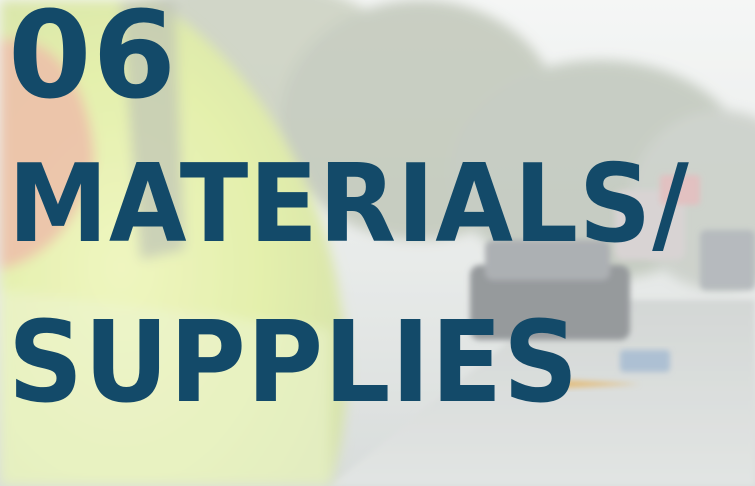 The height and width of the screenshot is (486, 755). Describe the element at coordinates (92, 63) in the screenshot. I see `section-number: 06` at that location.